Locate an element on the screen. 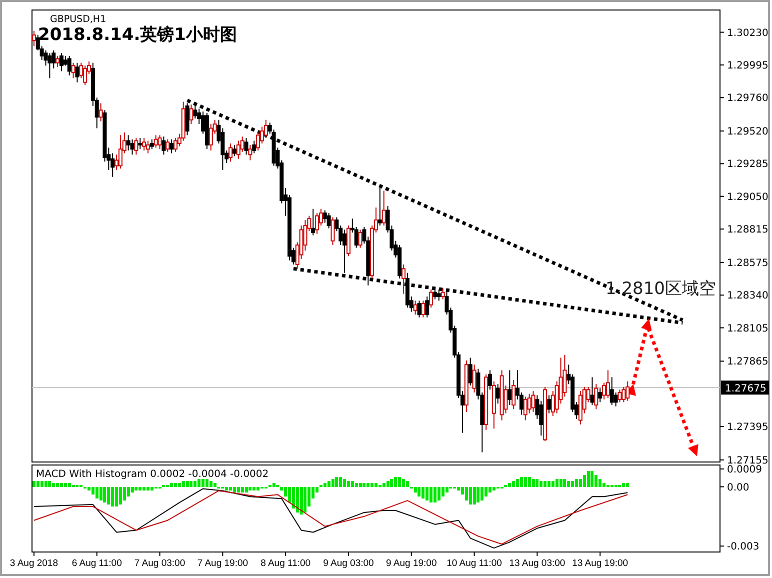  y-tick-label: 1.29995 is located at coordinates (747, 66).